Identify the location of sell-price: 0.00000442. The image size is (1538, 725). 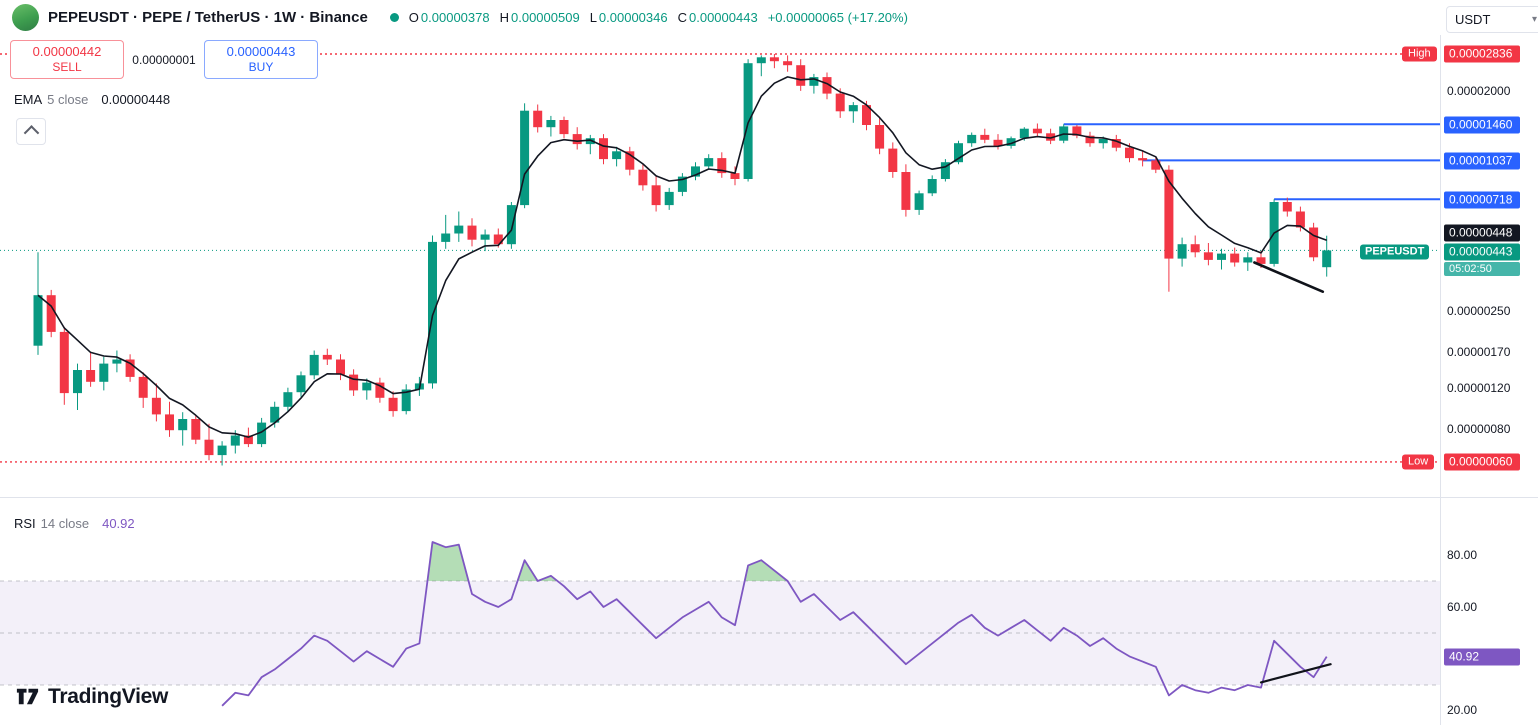
(67, 51).